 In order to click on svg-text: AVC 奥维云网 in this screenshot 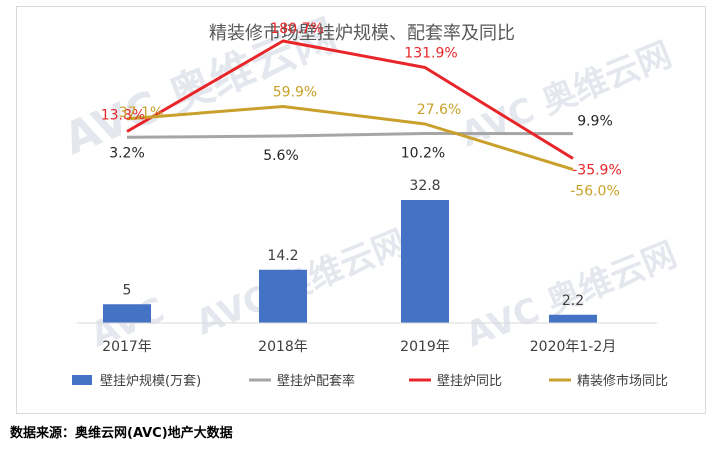, I will do `click(566, 95)`.